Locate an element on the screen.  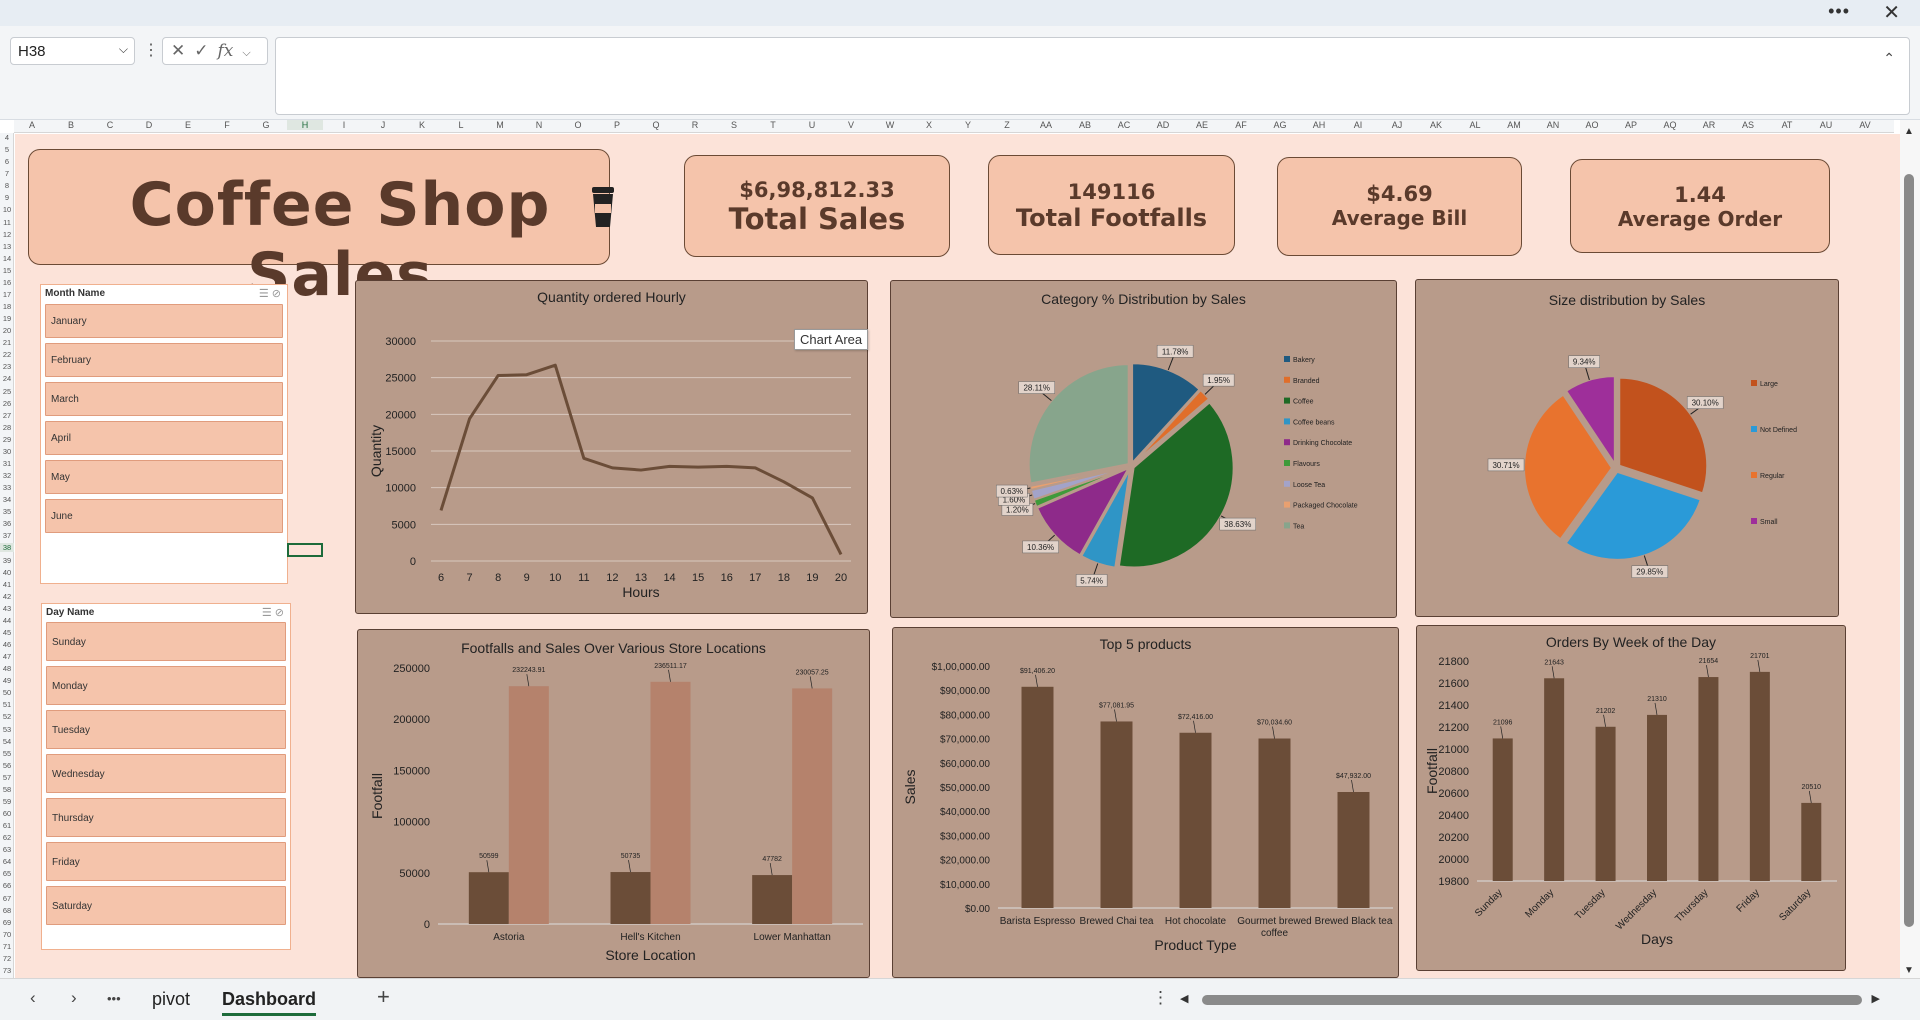
column-label: L is located at coordinates (461, 125).